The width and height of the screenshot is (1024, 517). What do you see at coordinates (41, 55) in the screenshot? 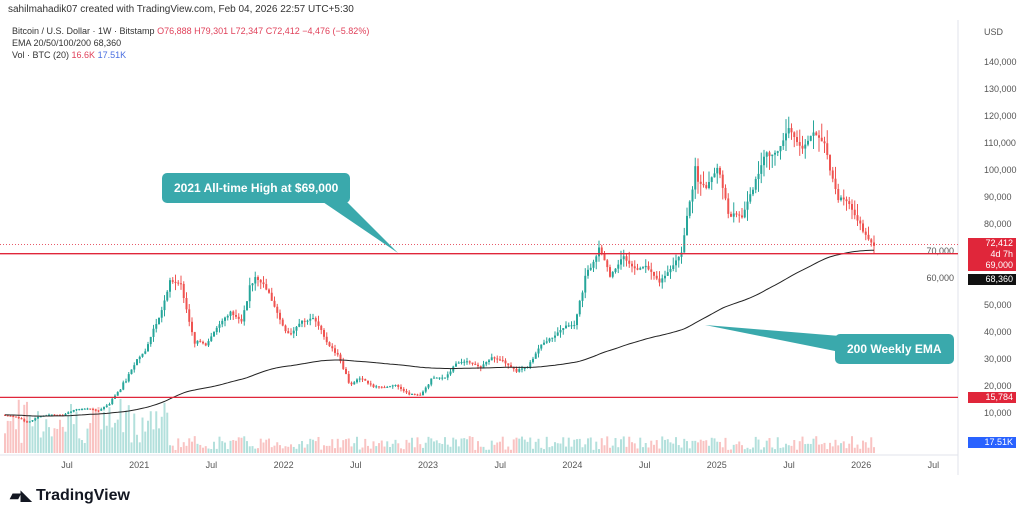
I see `vol-label: Vol · BTC (20)` at bounding box center [41, 55].